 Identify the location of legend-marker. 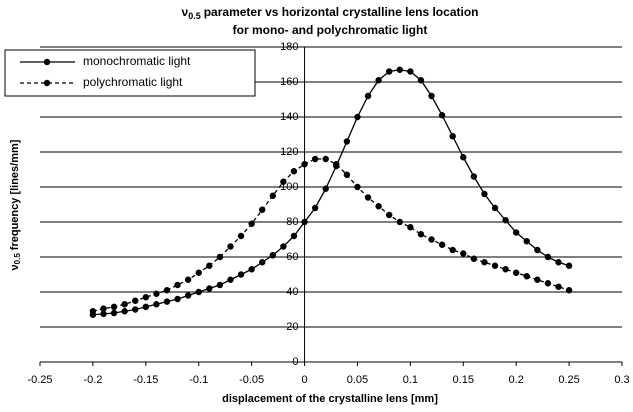
(47, 62).